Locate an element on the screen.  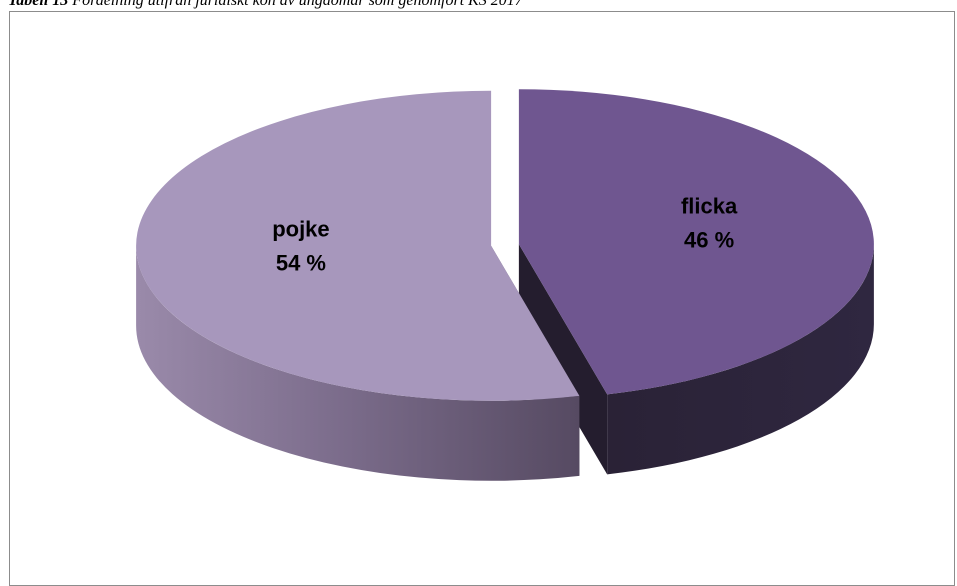
pie-label-pojke: pojke is located at coordinates (300, 228).